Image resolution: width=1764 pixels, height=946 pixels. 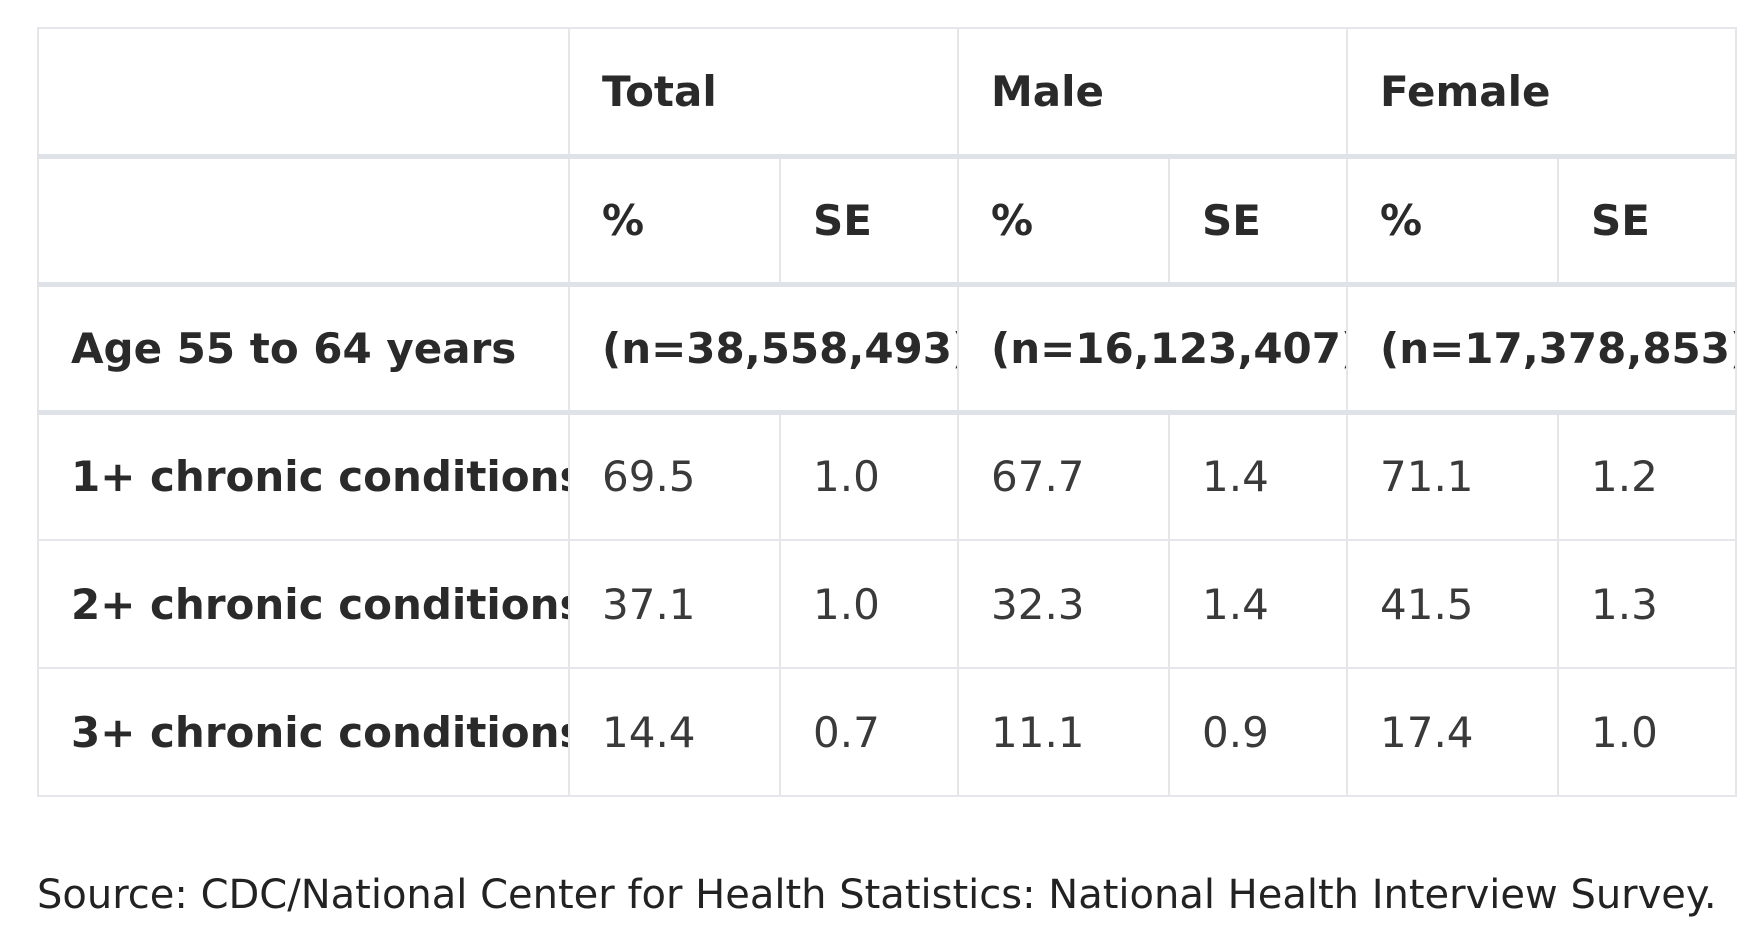 What do you see at coordinates (1452, 732) in the screenshot?
I see `table-cell: 17.4` at bounding box center [1452, 732].